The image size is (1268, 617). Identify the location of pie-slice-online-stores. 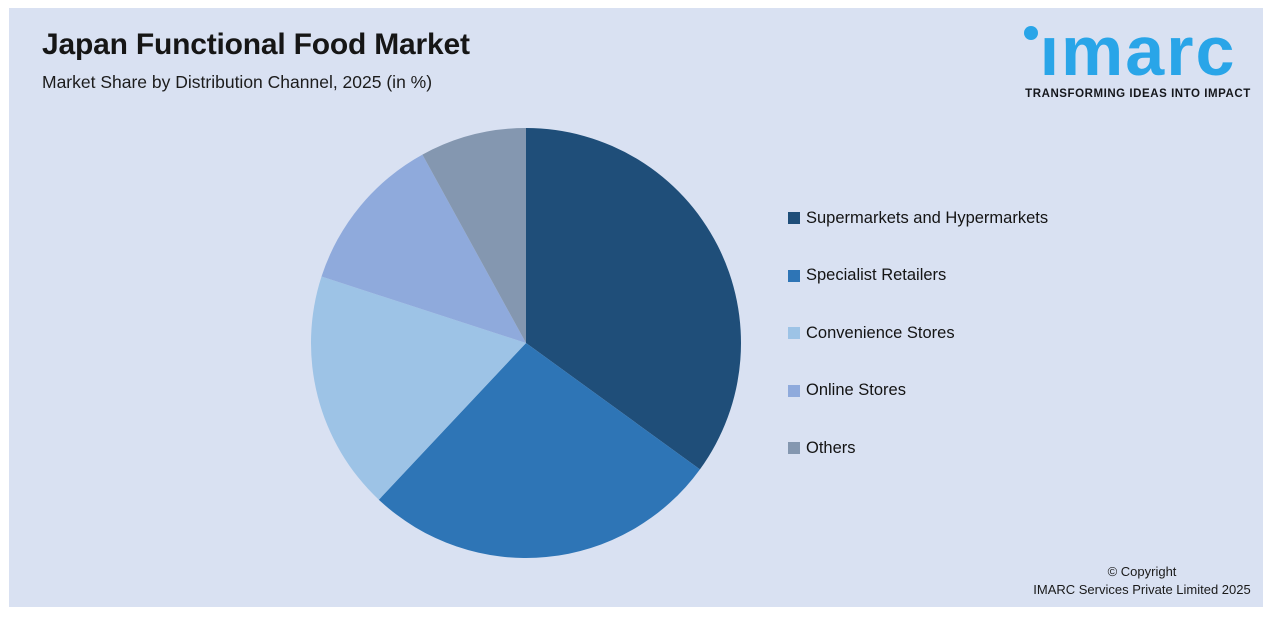
(423, 248).